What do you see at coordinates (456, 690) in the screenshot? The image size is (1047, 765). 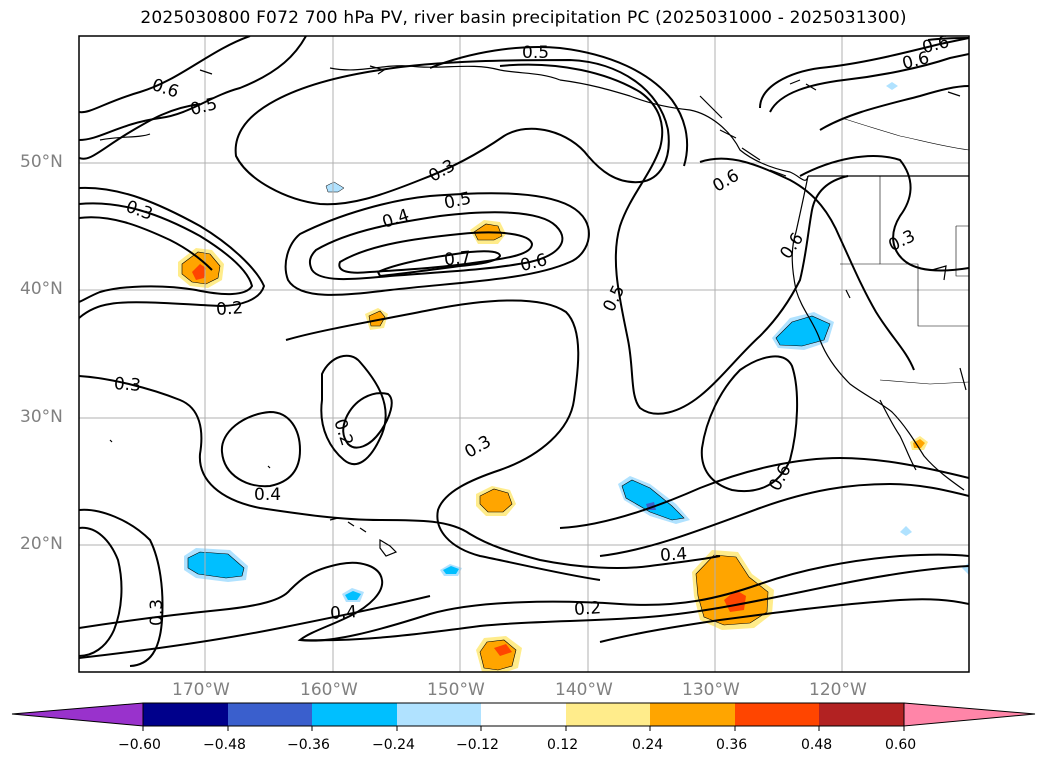 I see `lon-label-150w: 150°W` at bounding box center [456, 690].